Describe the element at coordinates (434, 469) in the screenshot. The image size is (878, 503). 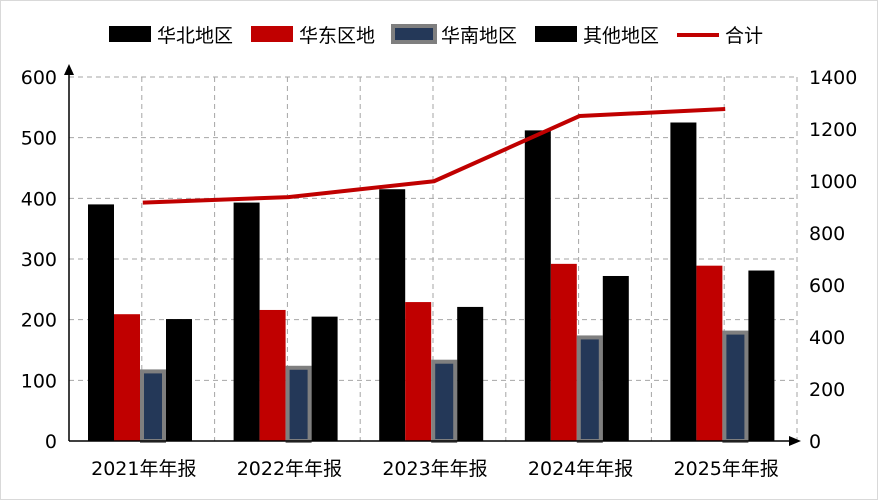
I see `x-tick-label: 2023年年报` at that location.